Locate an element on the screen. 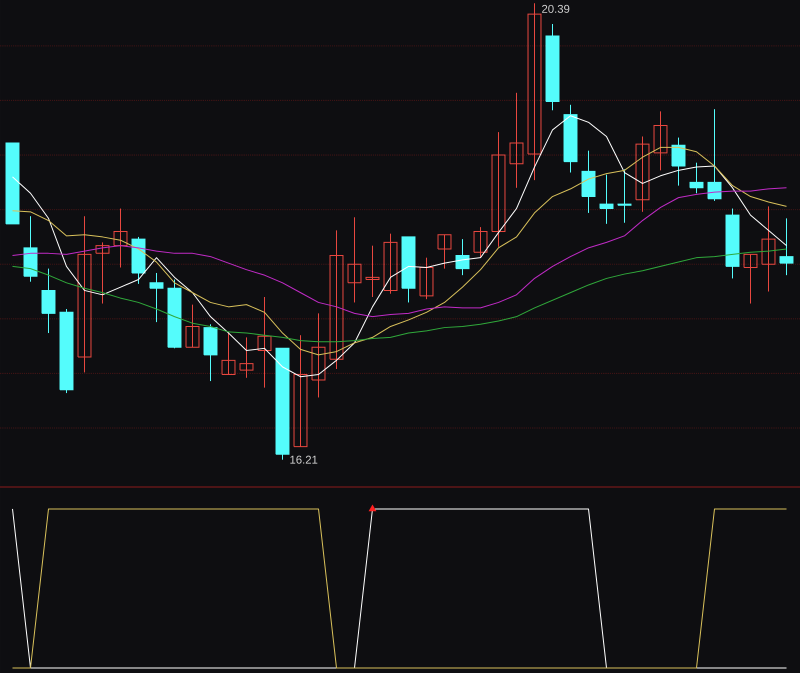 The width and height of the screenshot is (800, 673). annotation: 16.21 is located at coordinates (304, 460).